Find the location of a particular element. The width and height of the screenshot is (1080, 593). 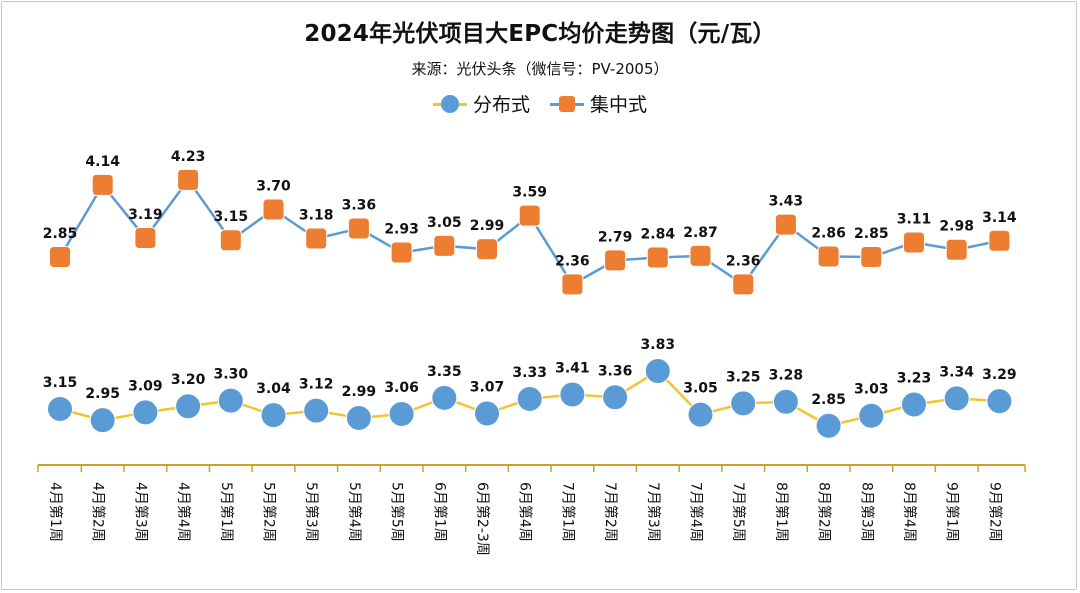

chart-title: 2024年光伏项目大EPC均价走势图（元/瓦） is located at coordinates (540, 34).